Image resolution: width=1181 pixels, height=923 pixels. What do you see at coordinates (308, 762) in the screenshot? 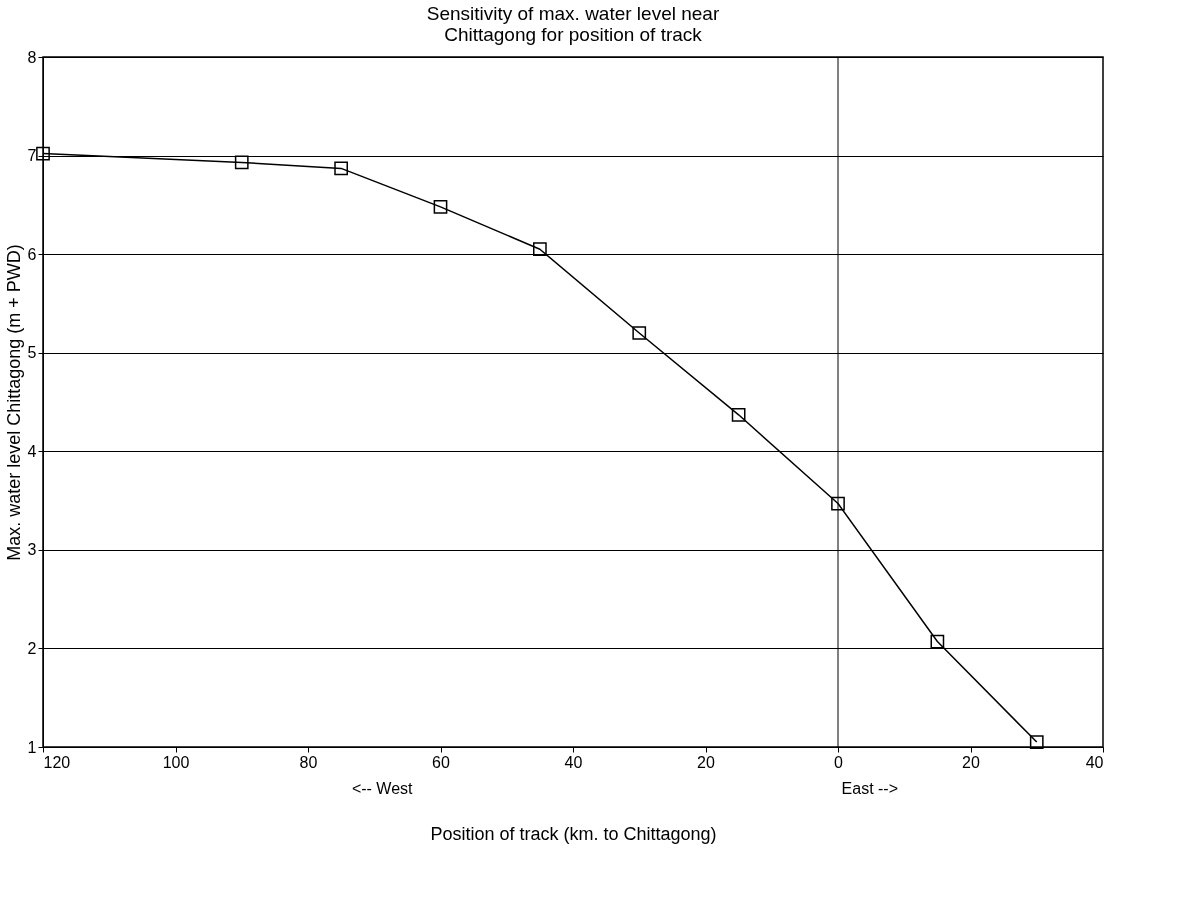
I see `x-tick-label: 80` at bounding box center [308, 762].